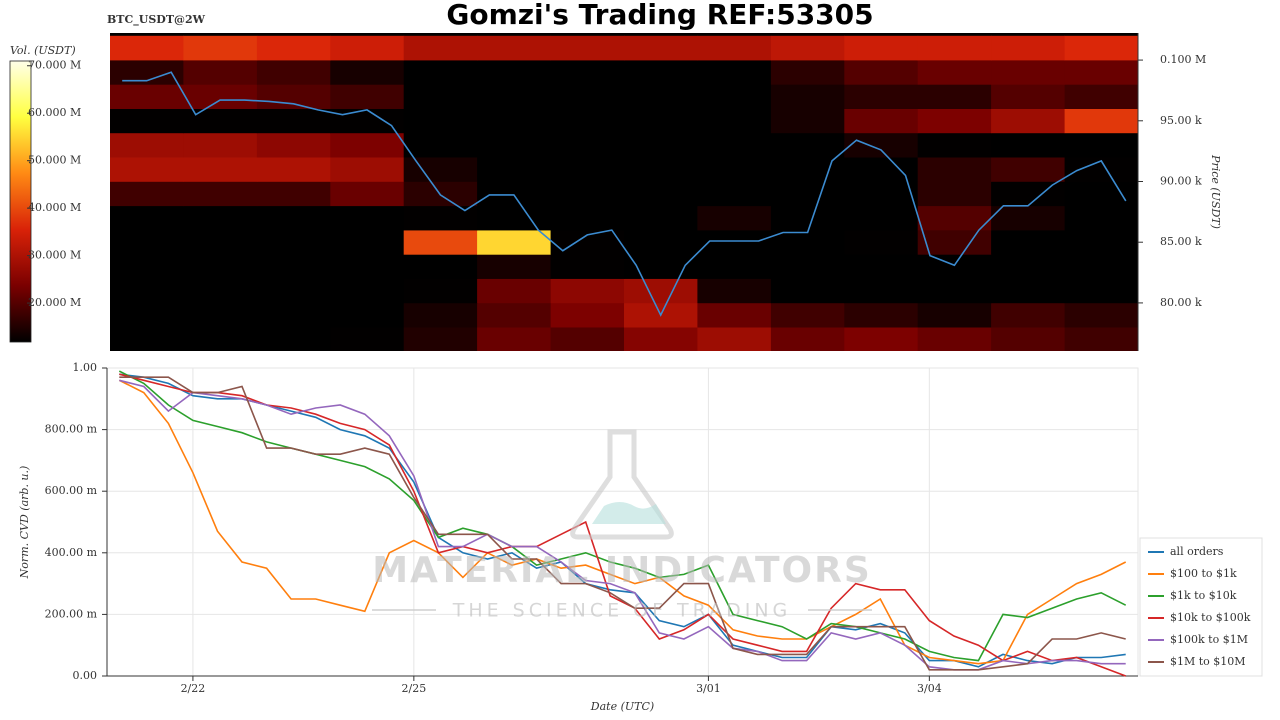 Image resolution: width=1280 pixels, height=720 pixels. I want to click on colorbar-tick-label: 30.000 M, so click(54, 255).